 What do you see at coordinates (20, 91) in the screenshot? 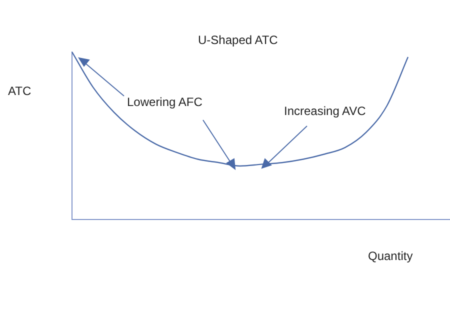
I see `y-axis-title: ATC` at bounding box center [20, 91].